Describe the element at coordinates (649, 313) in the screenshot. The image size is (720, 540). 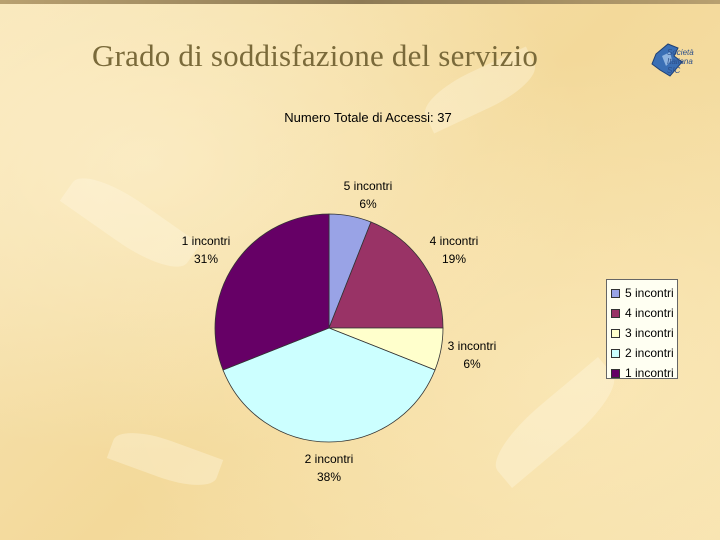
I see `legend-label: 4 incontri` at that location.